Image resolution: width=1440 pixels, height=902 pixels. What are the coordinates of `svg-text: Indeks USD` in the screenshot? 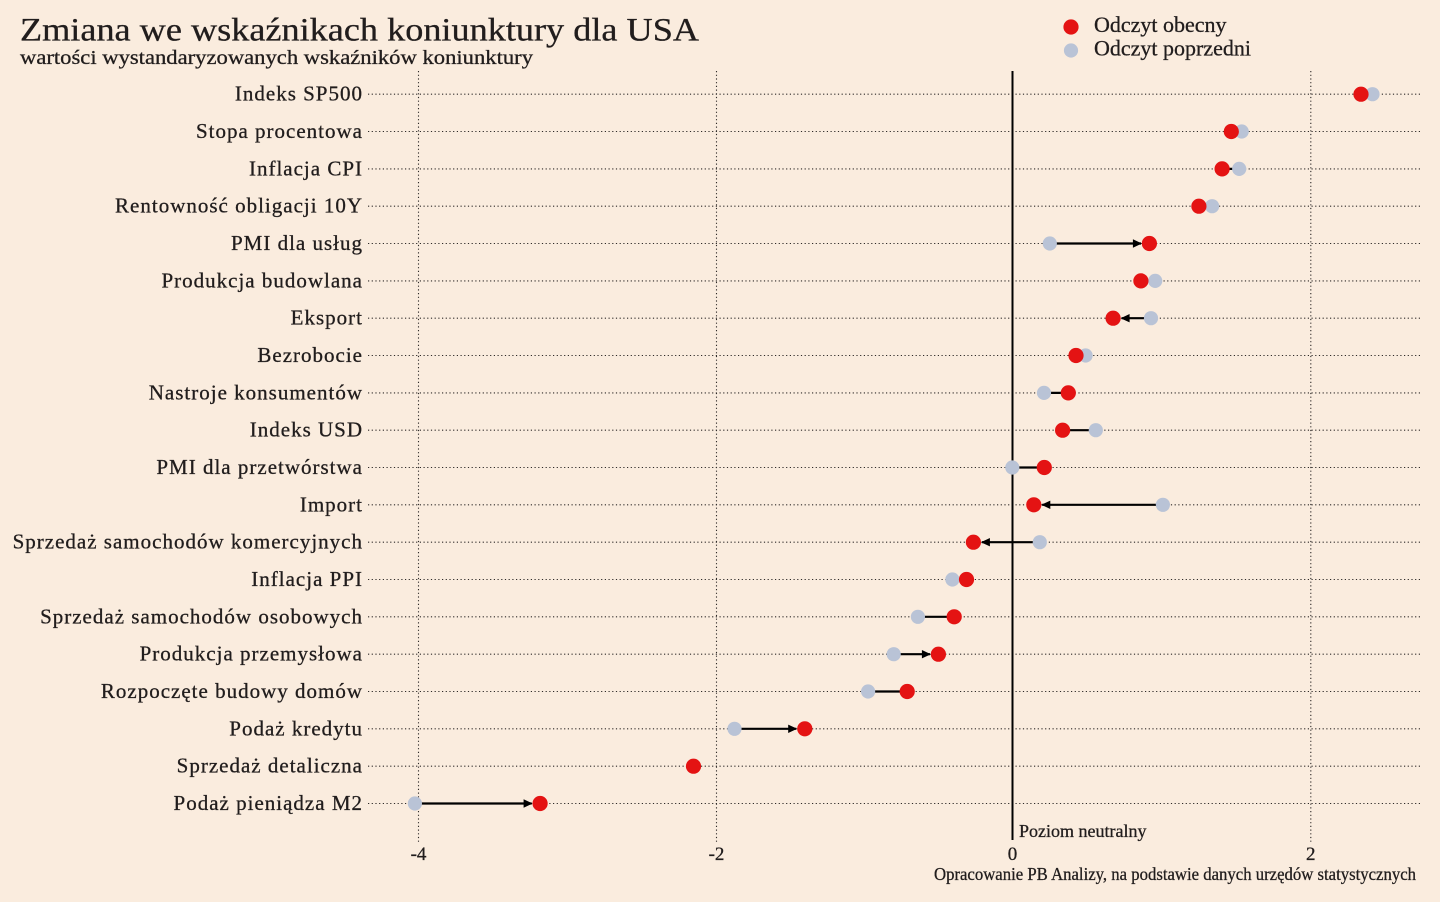 It's located at (306, 430).